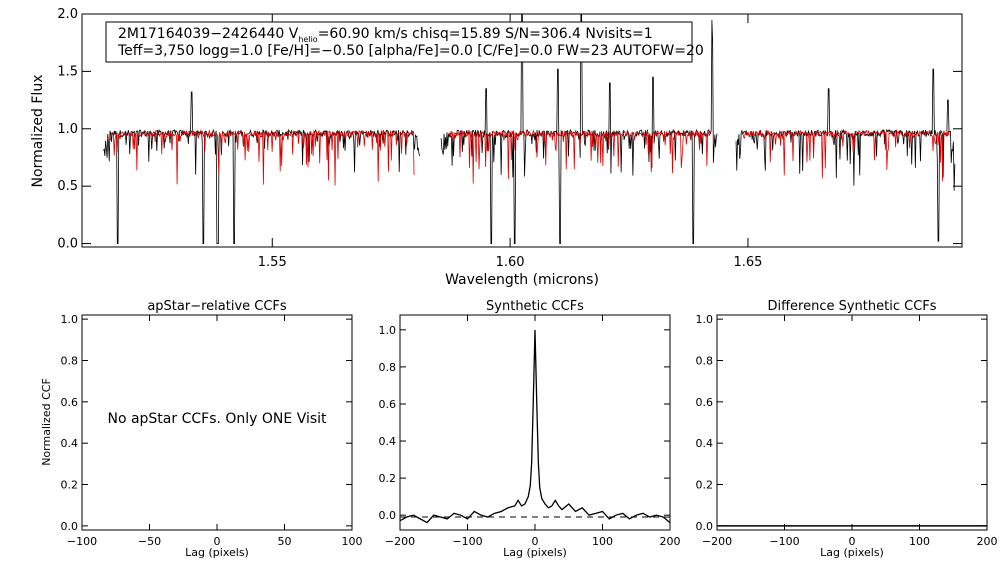 This screenshot has width=1008, height=576. I want to click on x-tick-label: −50, so click(149, 541).